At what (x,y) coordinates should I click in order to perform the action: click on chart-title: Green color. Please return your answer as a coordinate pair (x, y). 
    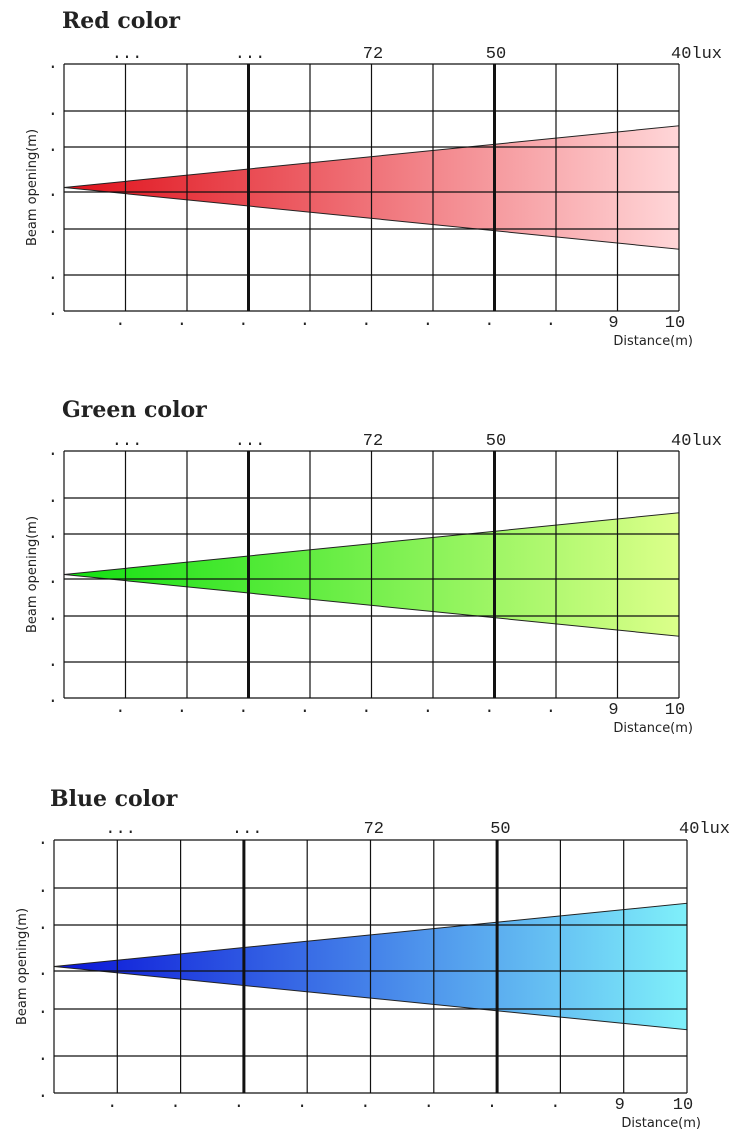
    Looking at the image, I should click on (134, 410).